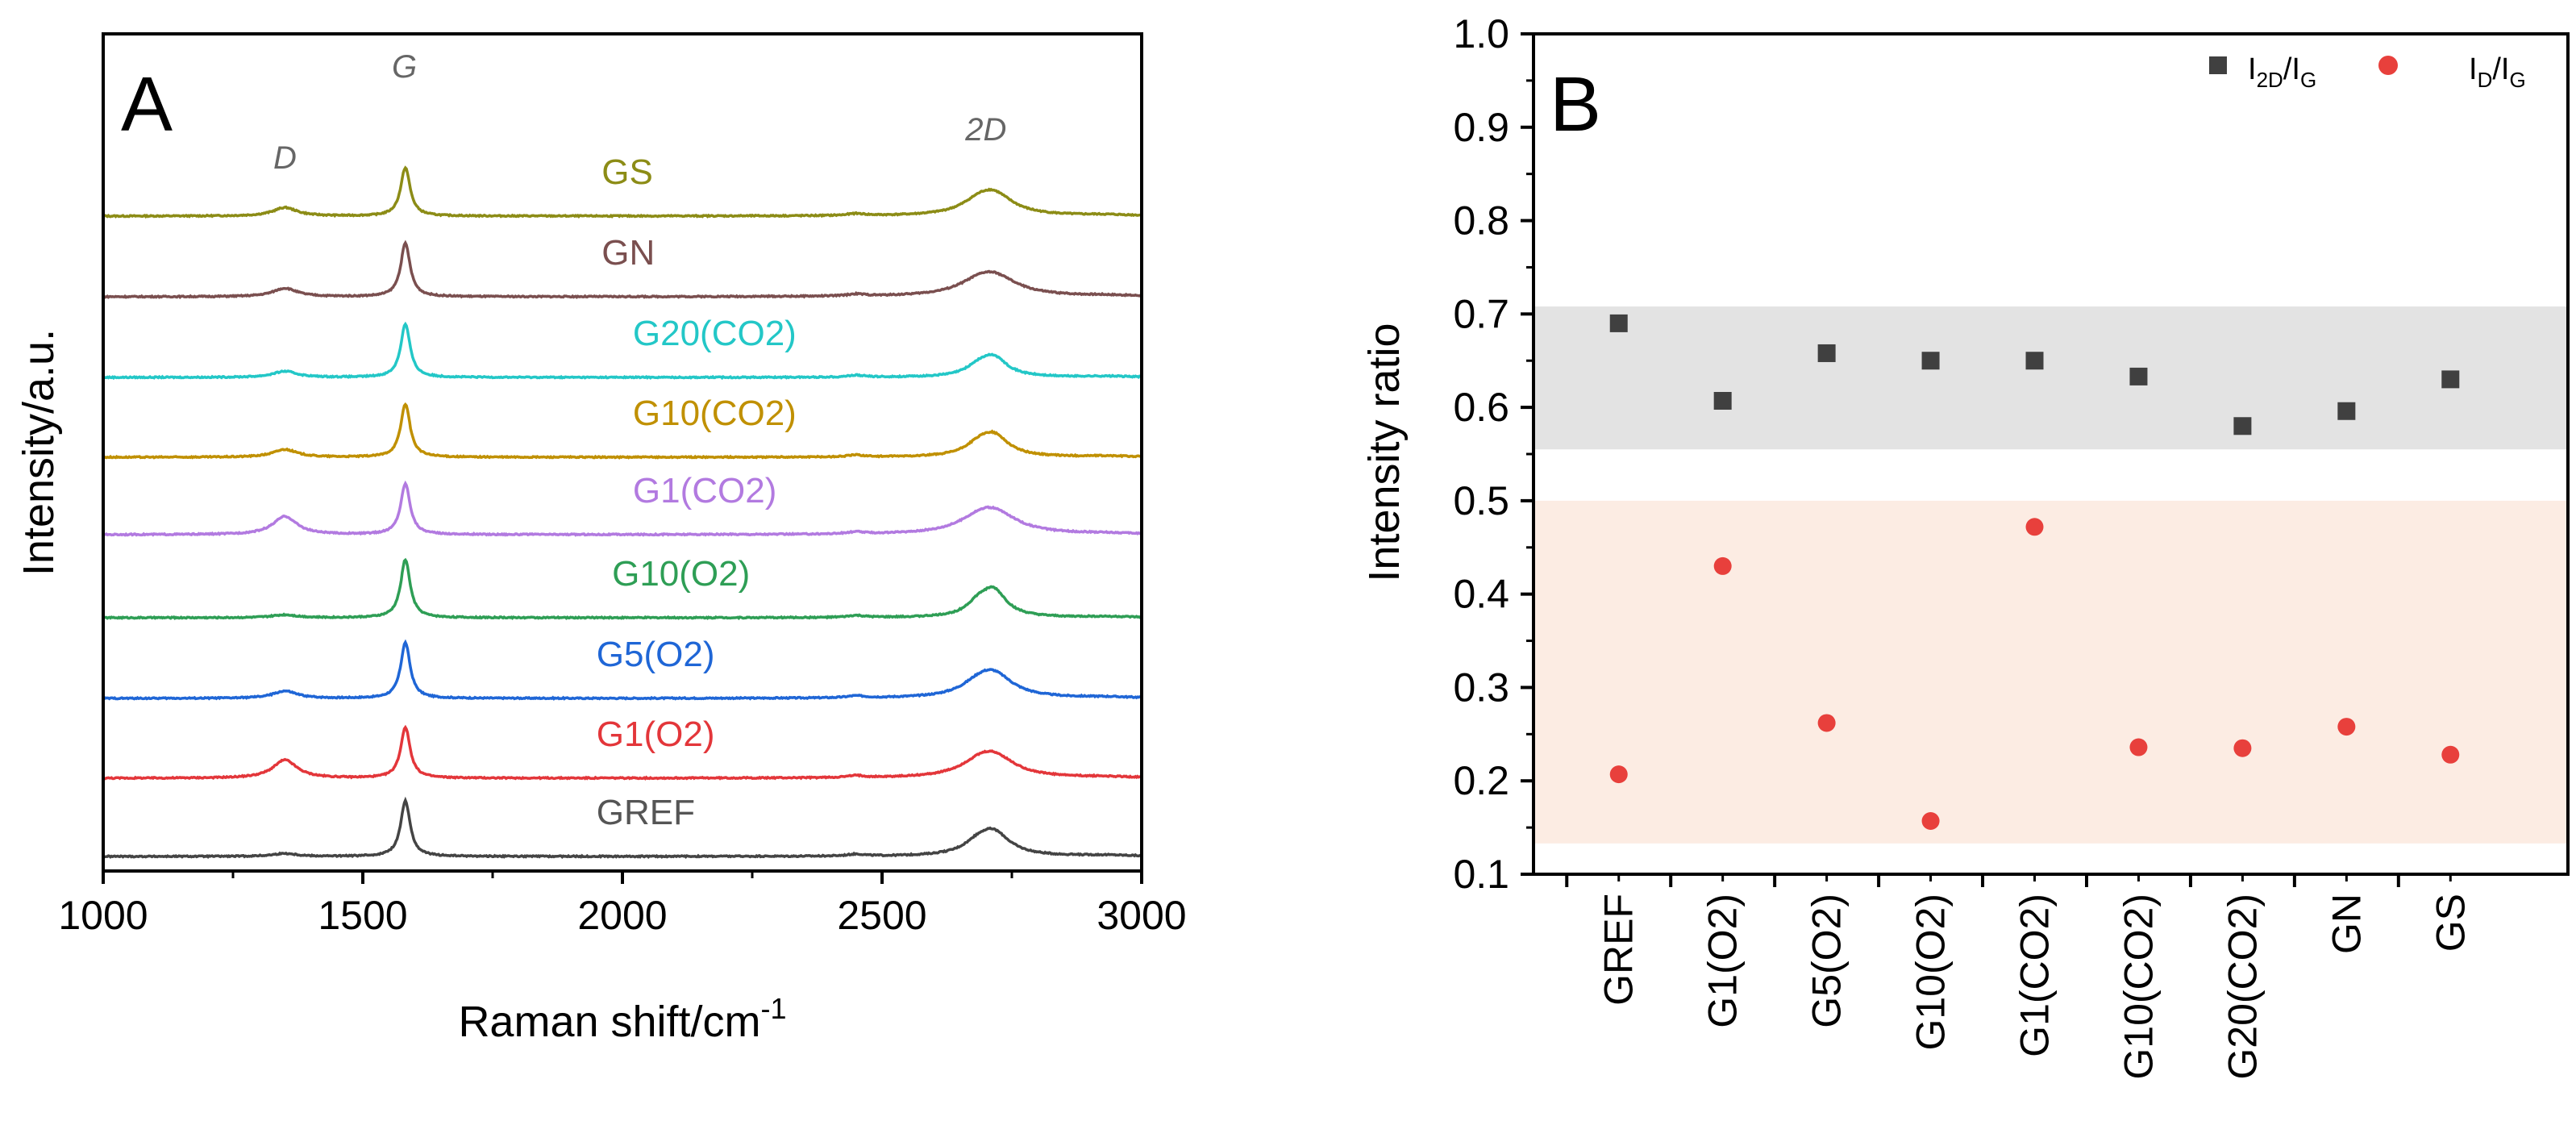  Describe the element at coordinates (656, 735) in the screenshot. I see `spectrum-label: G1(O2)` at that location.